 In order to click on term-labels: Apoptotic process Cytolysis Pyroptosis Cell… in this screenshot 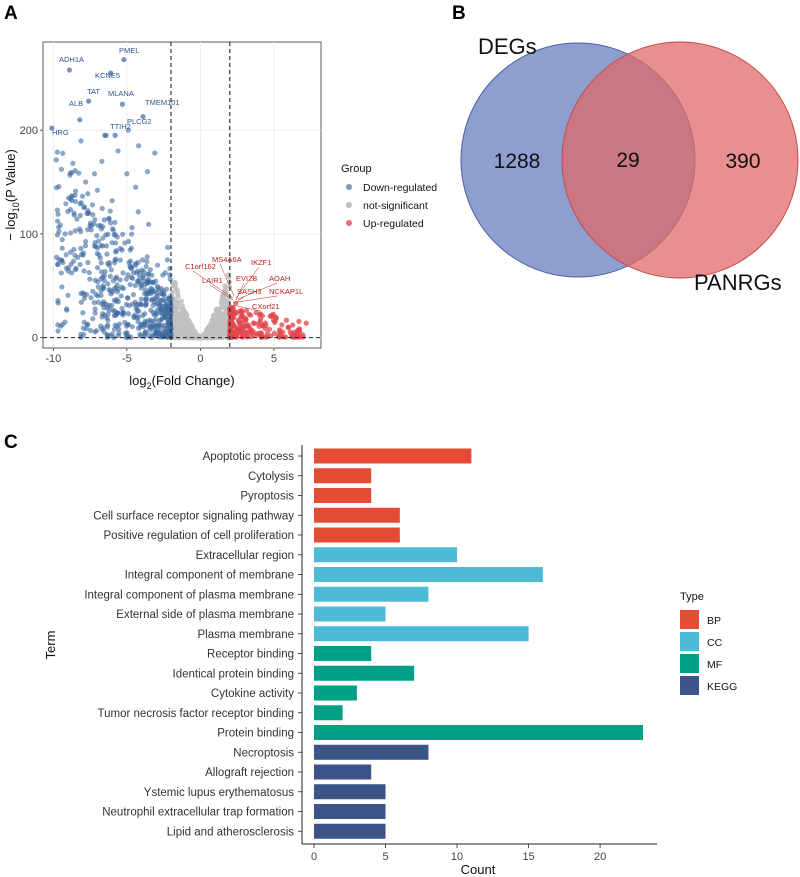, I will do `click(193, 644)`.